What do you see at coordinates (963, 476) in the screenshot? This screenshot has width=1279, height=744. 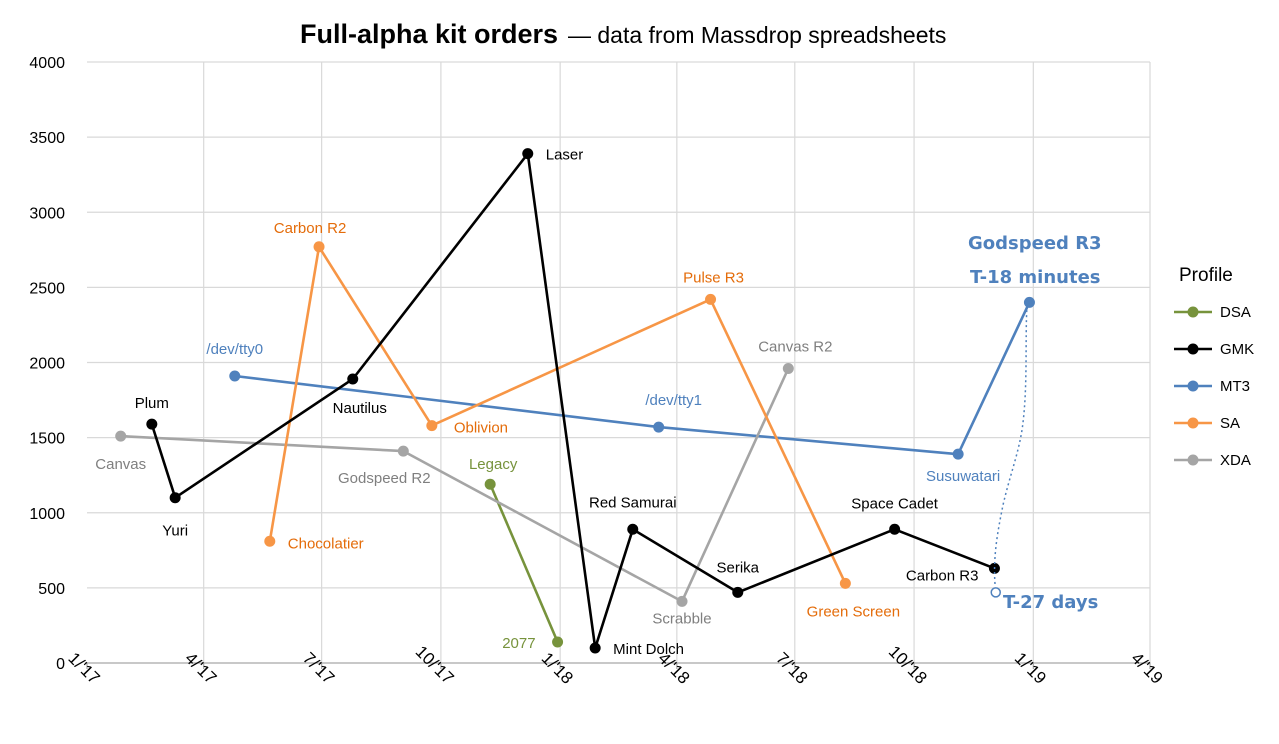 I see `data-label-susuwatari: Susuwatari` at bounding box center [963, 476].